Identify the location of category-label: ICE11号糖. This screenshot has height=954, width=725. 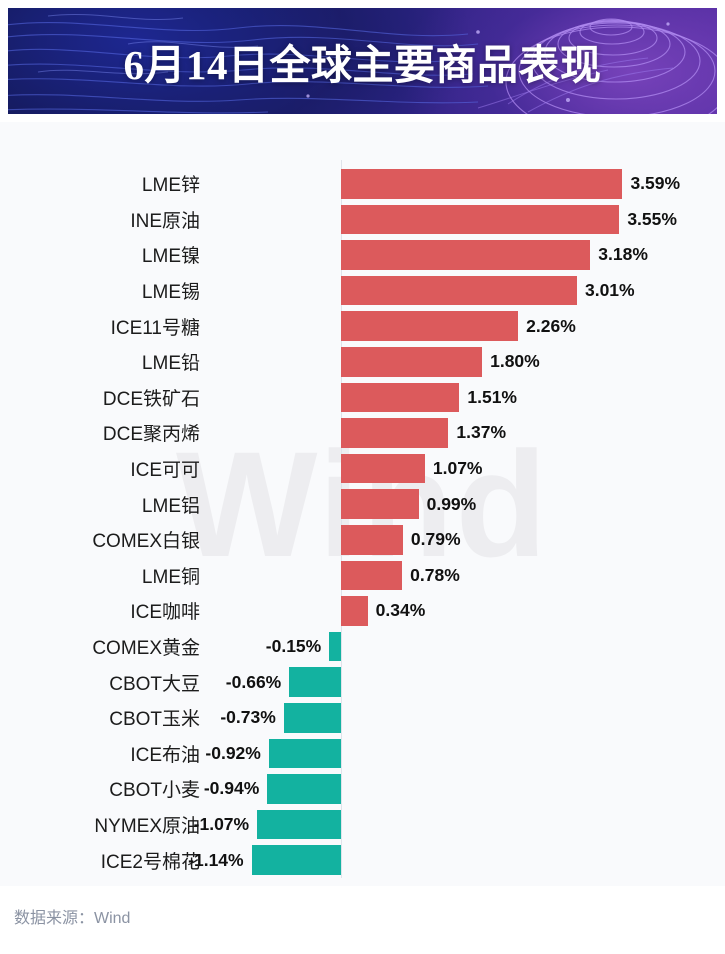
(155, 328).